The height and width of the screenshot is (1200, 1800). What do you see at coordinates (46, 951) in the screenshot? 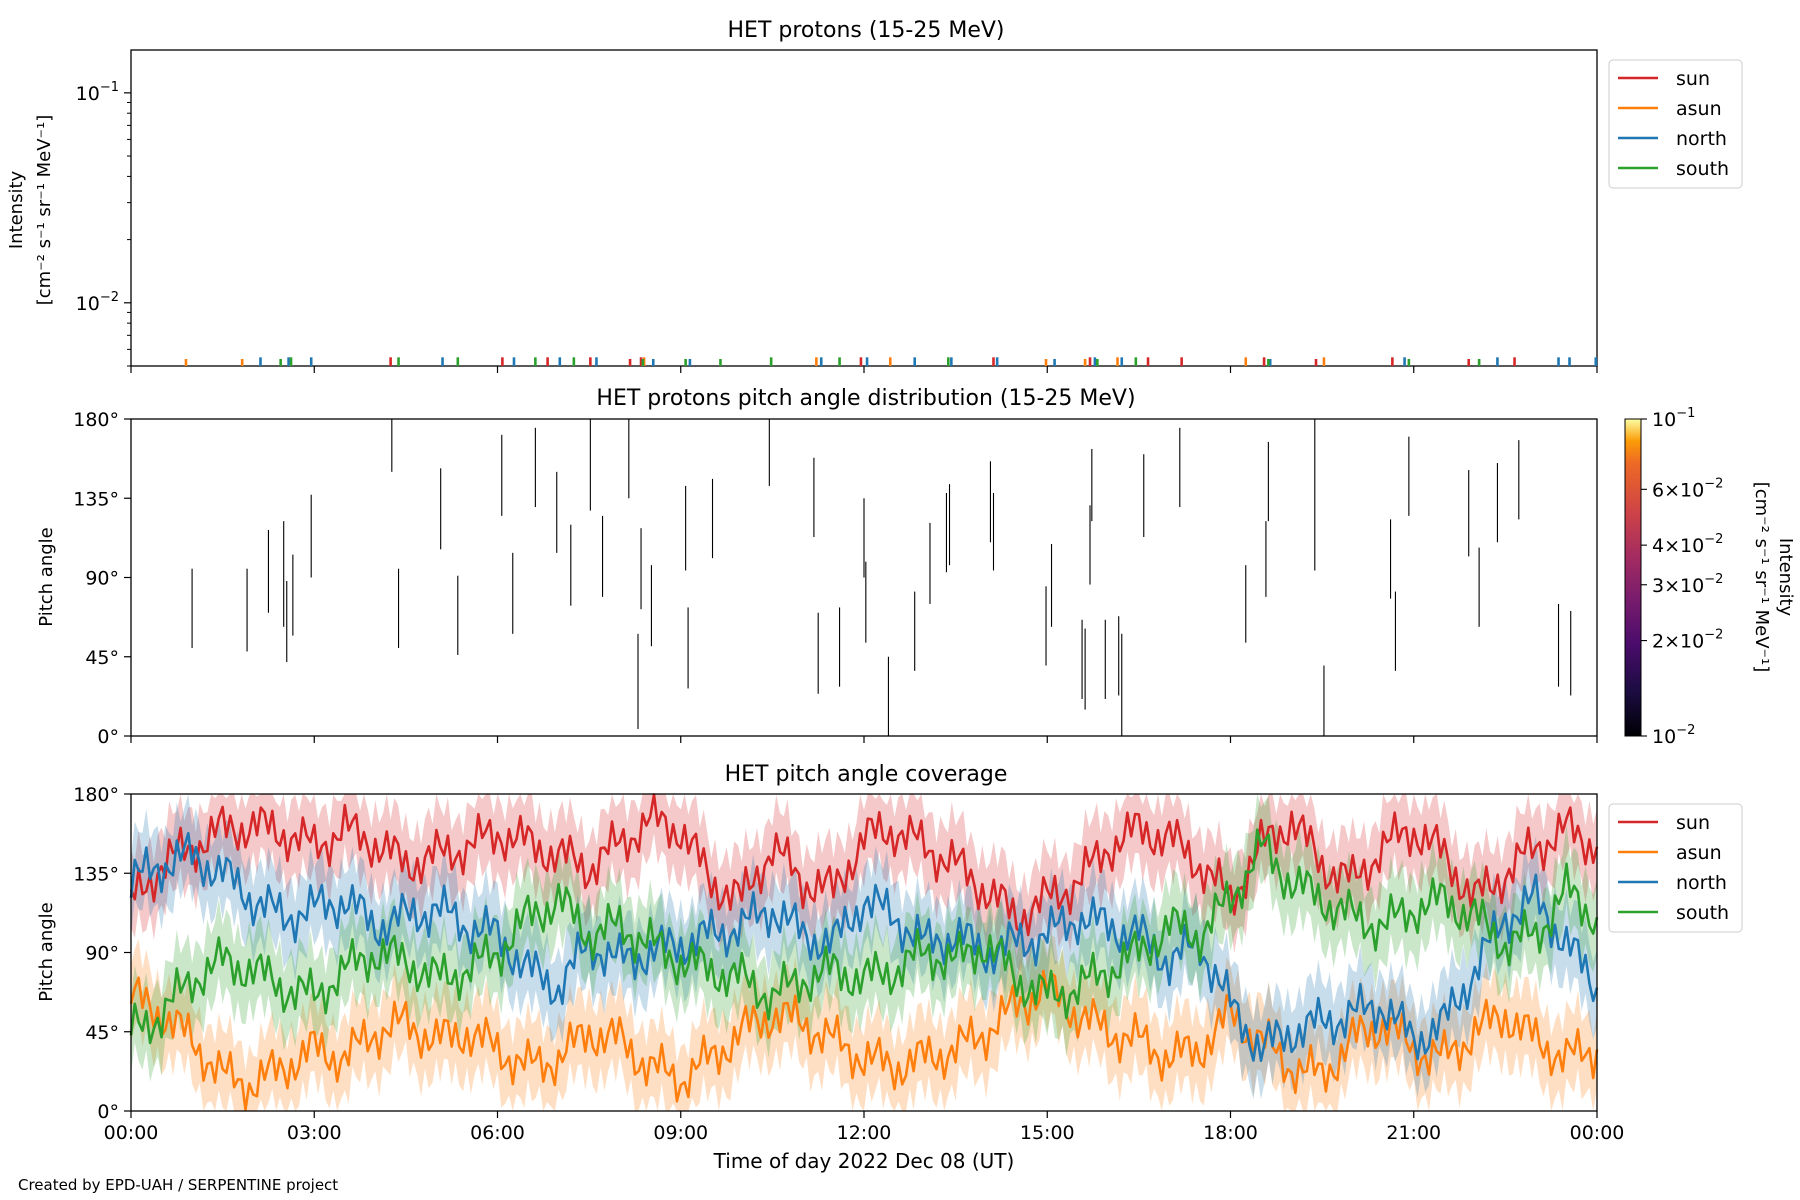
I see `panel3-ylabel: Pitch angle` at bounding box center [46, 951].